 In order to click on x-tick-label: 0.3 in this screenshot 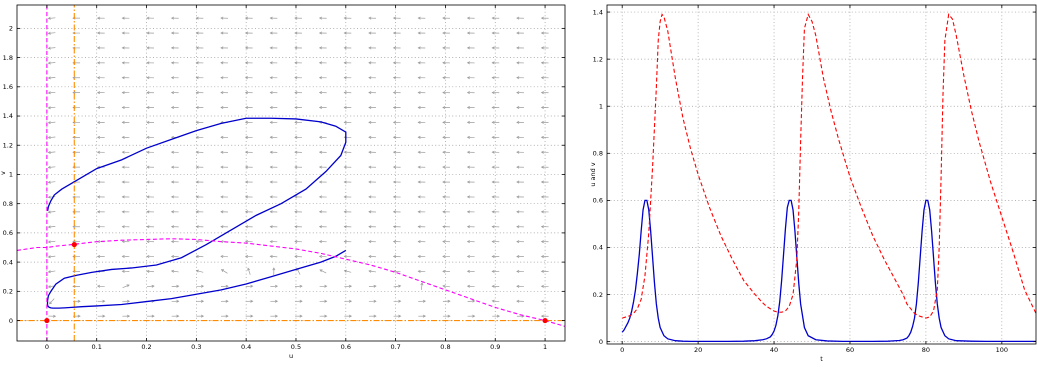, I will do `click(196, 347)`.